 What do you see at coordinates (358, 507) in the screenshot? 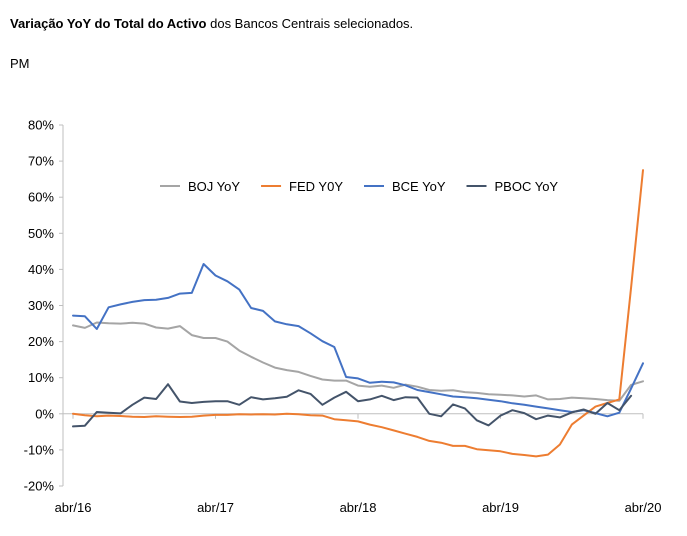
I see `x-tick-label: abr/18` at bounding box center [358, 507].